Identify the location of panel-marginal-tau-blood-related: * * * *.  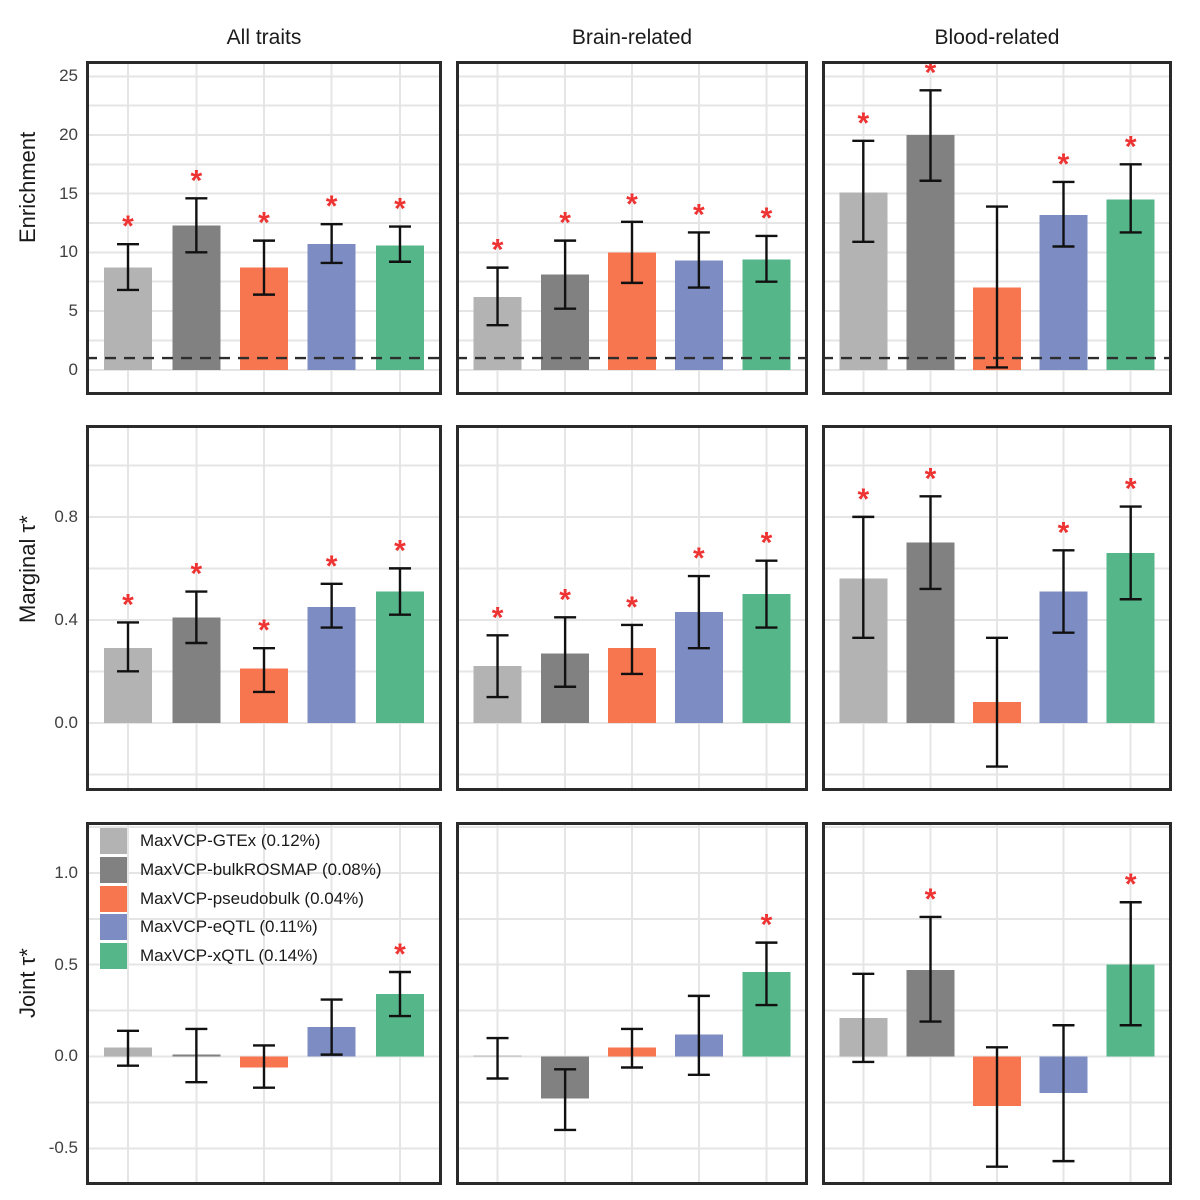
(997, 608).